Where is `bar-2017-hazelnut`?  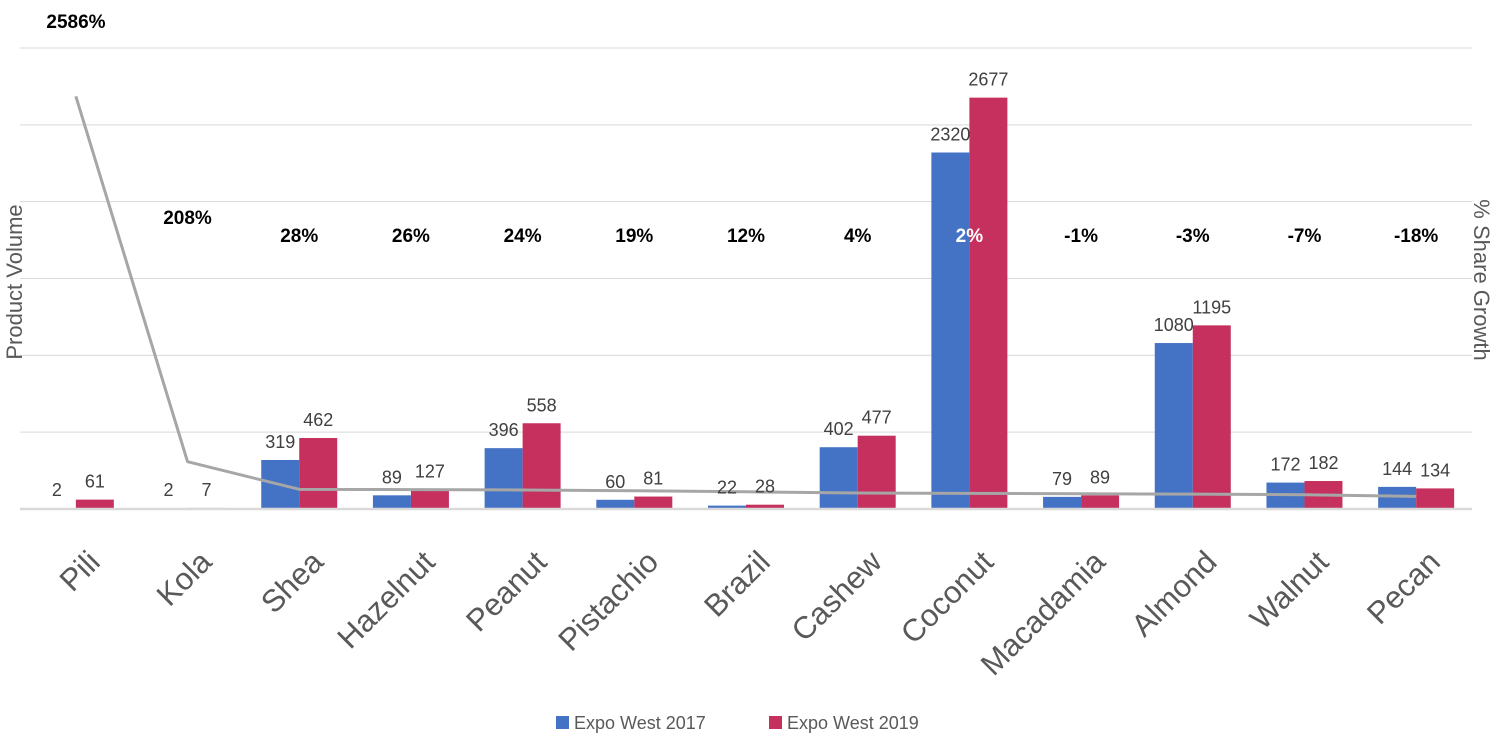
bar-2017-hazelnut is located at coordinates (391, 502).